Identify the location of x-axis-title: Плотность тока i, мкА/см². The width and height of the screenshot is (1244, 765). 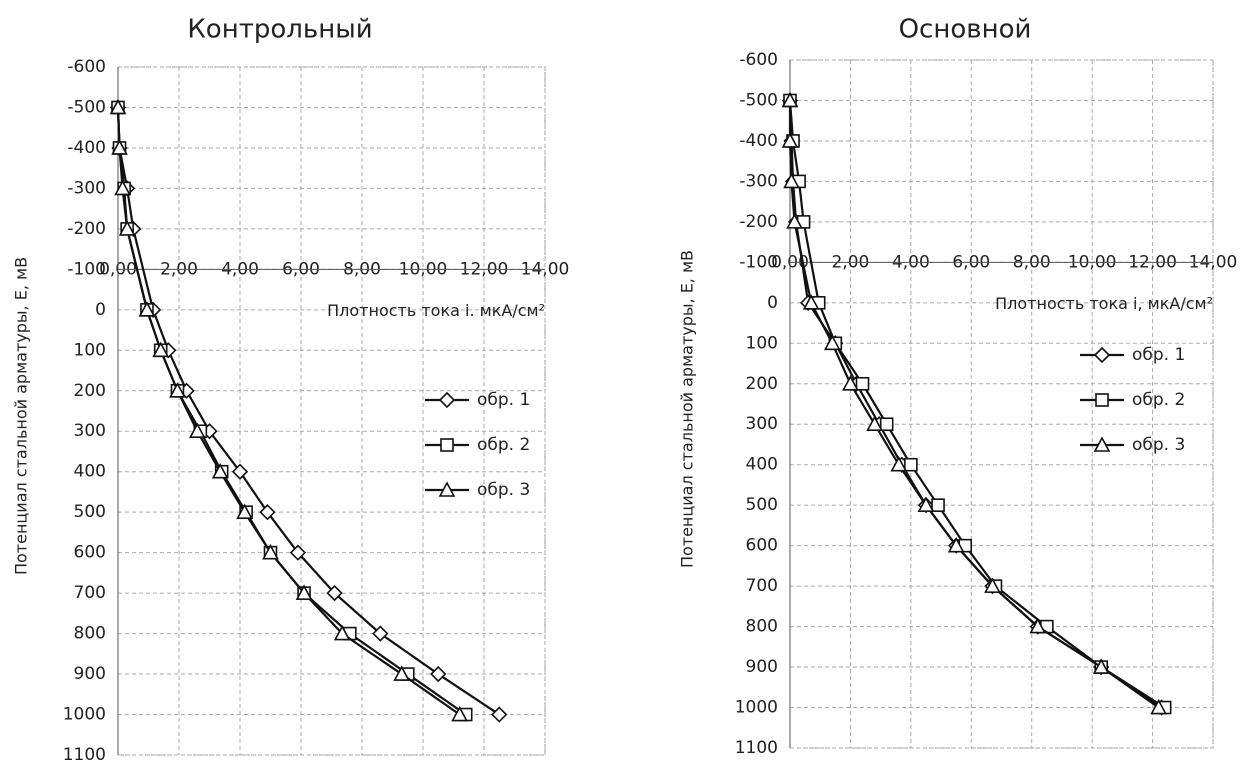
(1104, 303).